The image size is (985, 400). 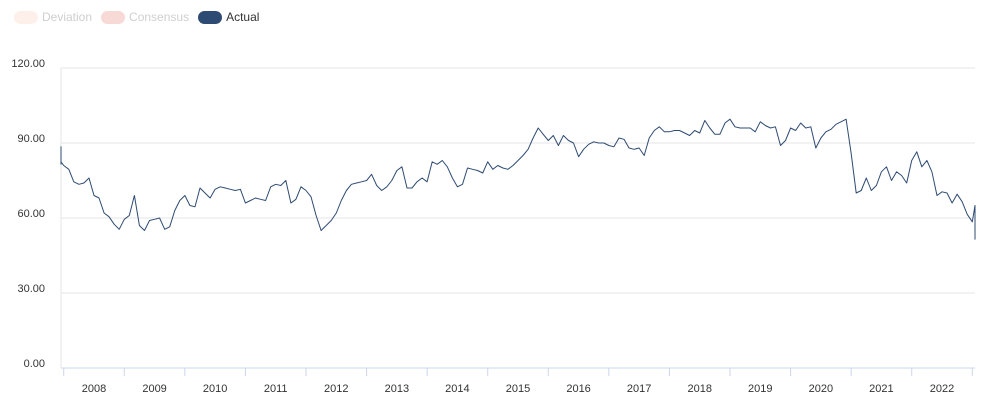 I want to click on x-tick-label: 2018, so click(x=699, y=389).